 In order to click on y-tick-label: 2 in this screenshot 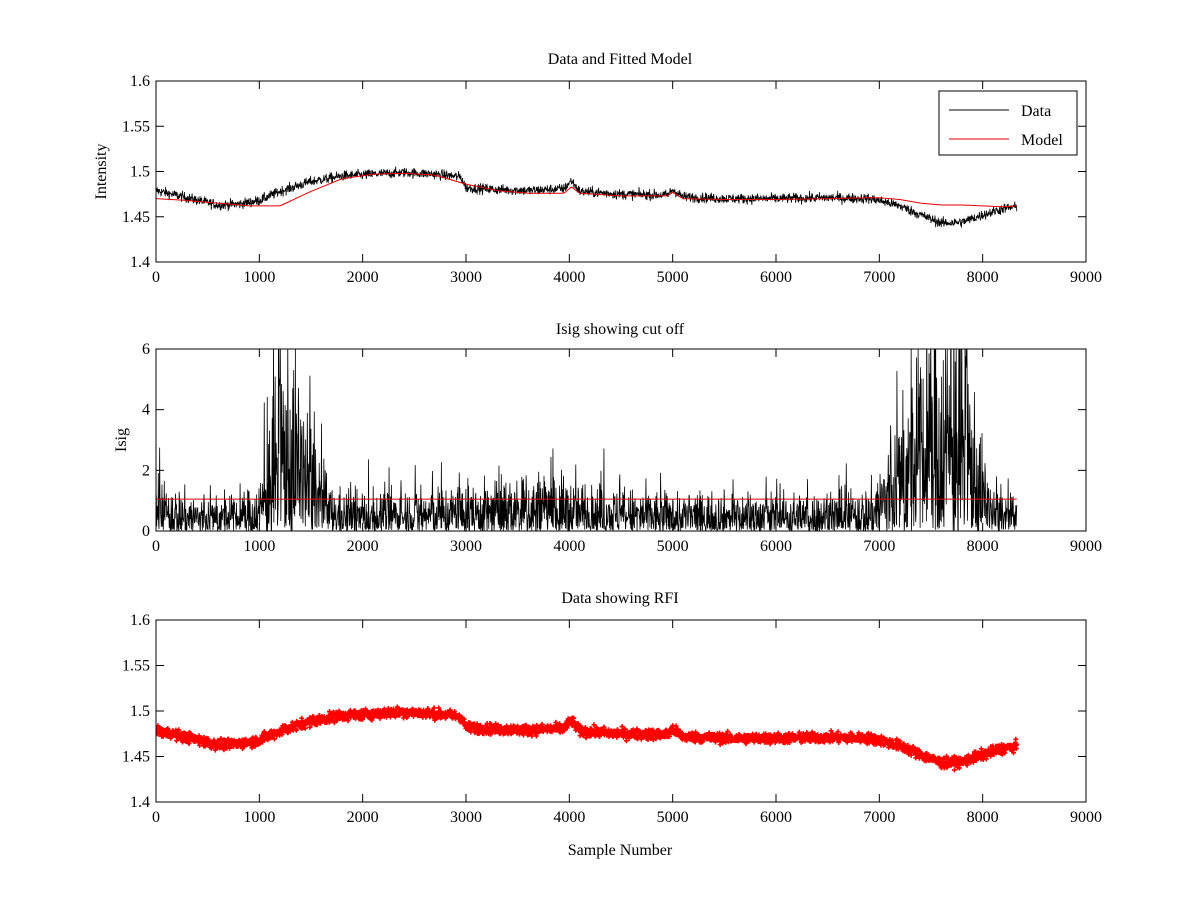, I will do `click(146, 470)`.